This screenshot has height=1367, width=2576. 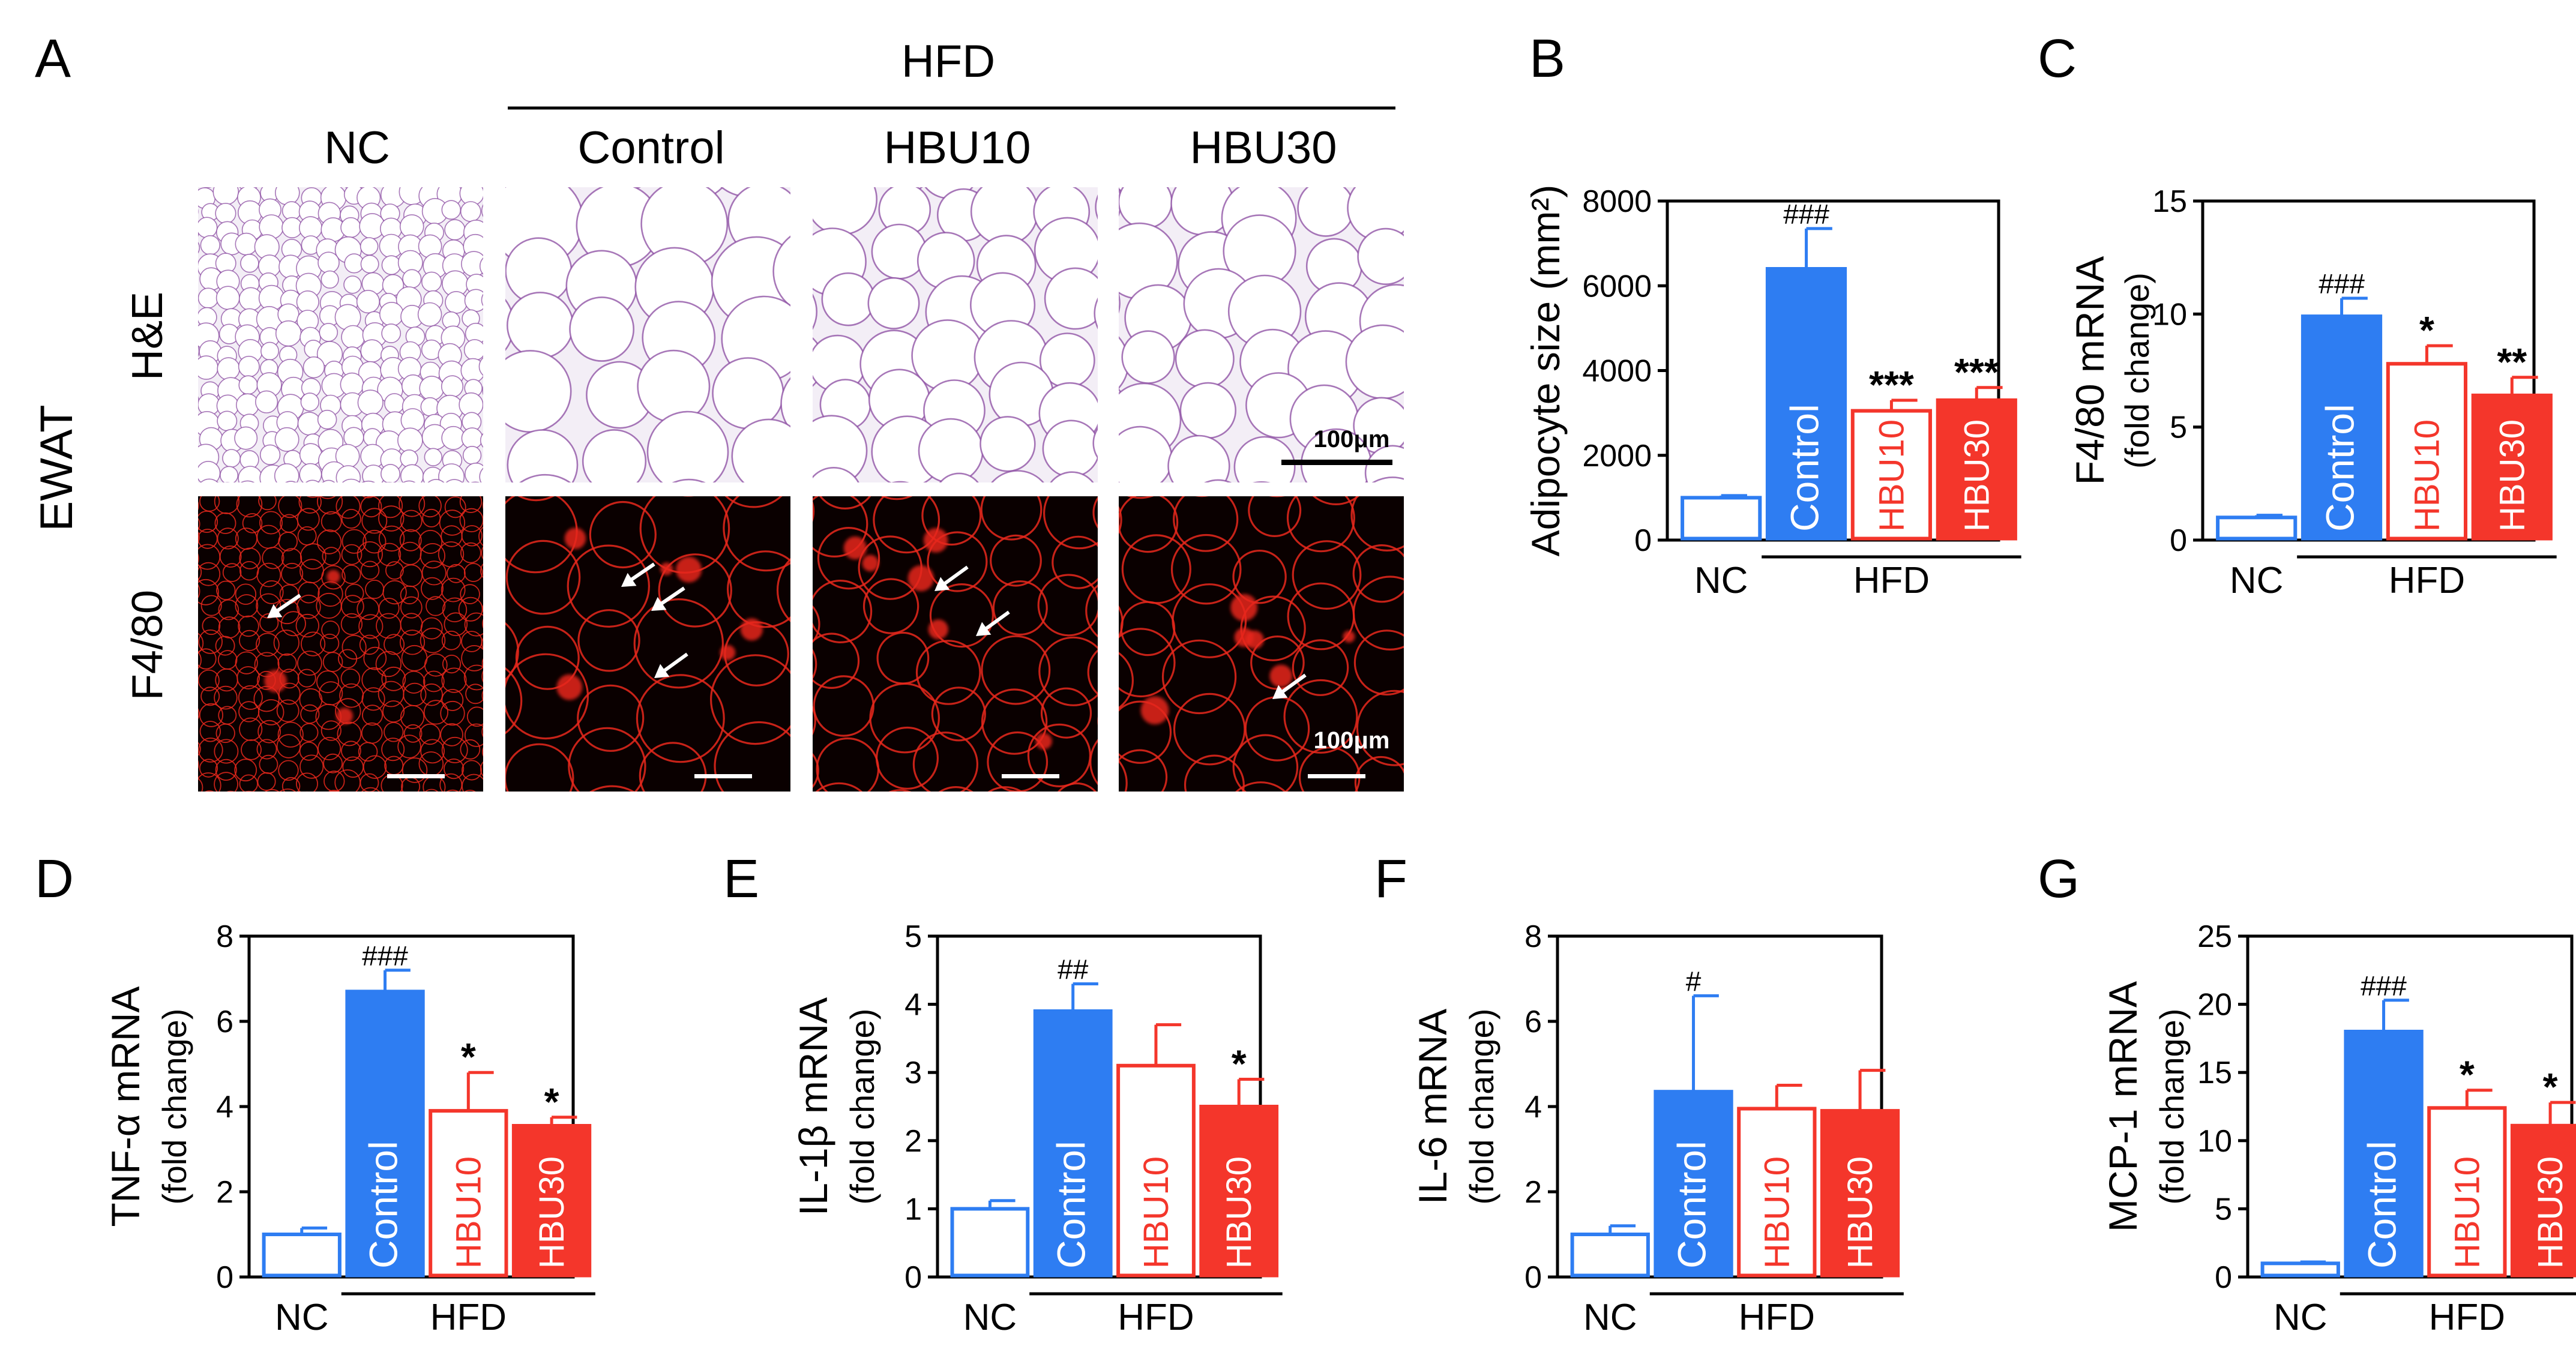 What do you see at coordinates (2214, 1073) in the screenshot?
I see `y-tick-label: 15` at bounding box center [2214, 1073].